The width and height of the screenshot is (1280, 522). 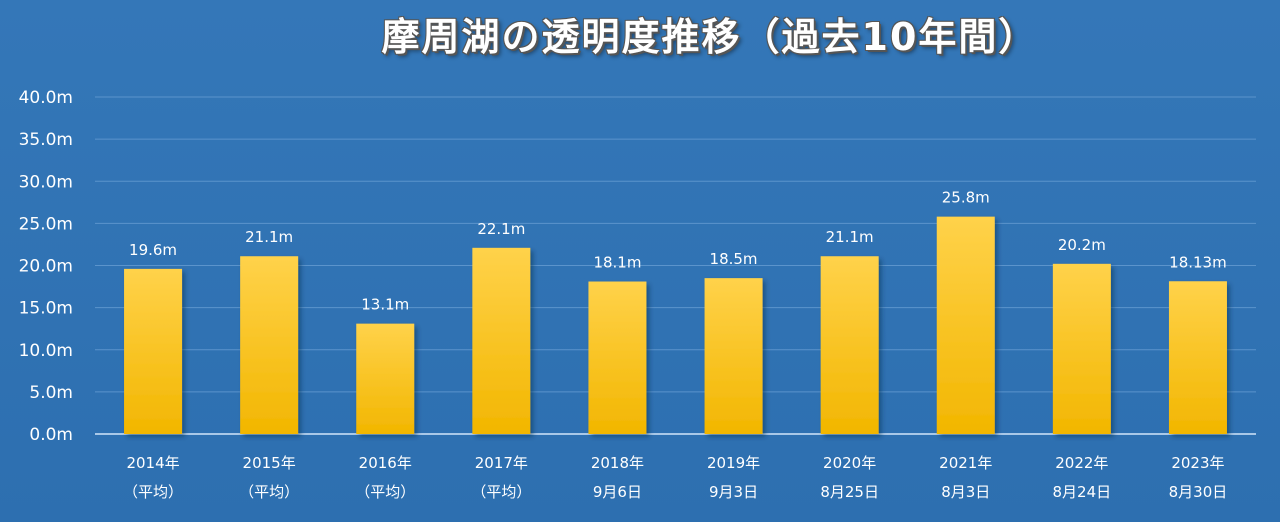 I want to click on x-tick-label: 2014年, so click(x=152, y=463).